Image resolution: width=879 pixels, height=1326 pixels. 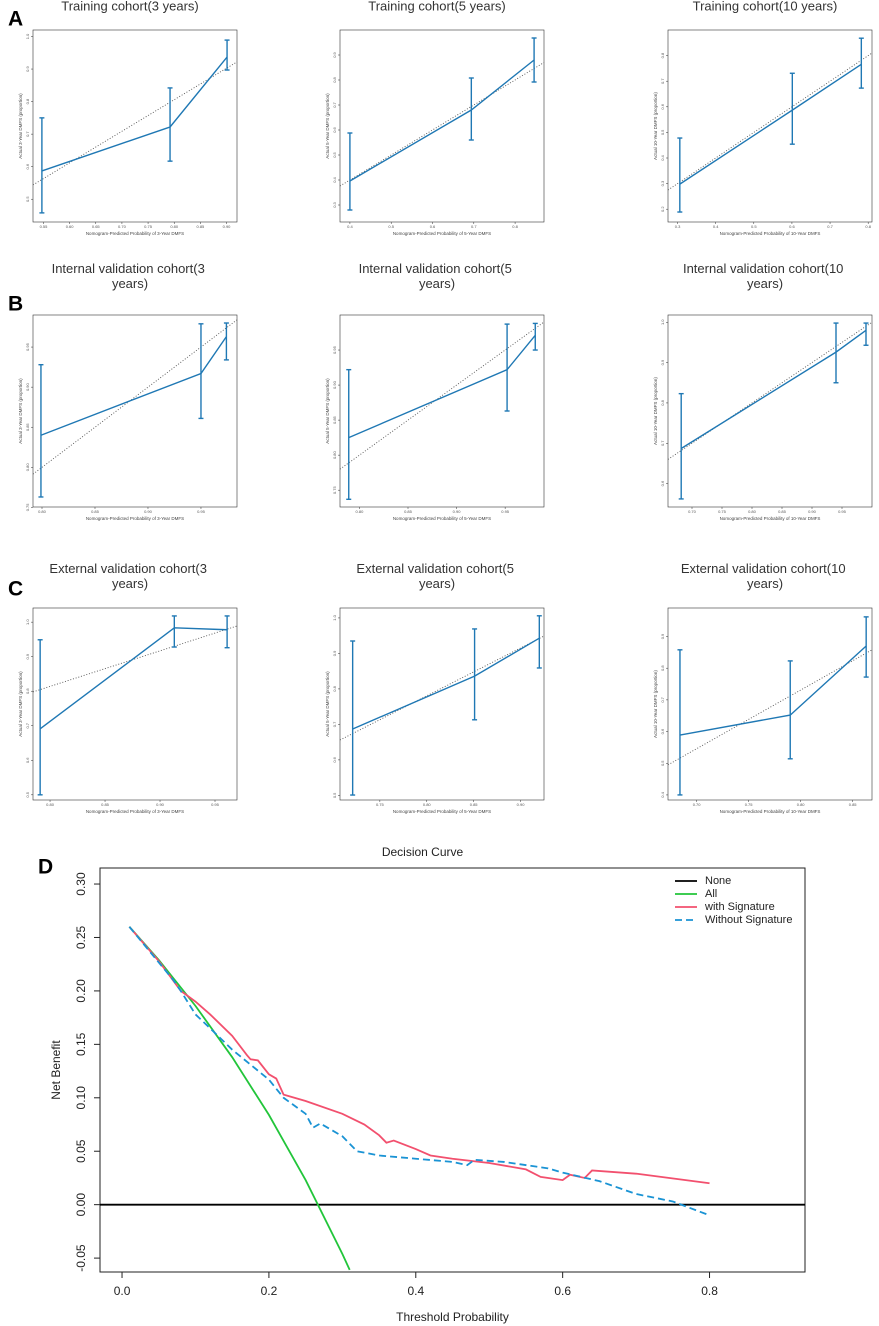 I want to click on legend-label: None, so click(x=718, y=881).